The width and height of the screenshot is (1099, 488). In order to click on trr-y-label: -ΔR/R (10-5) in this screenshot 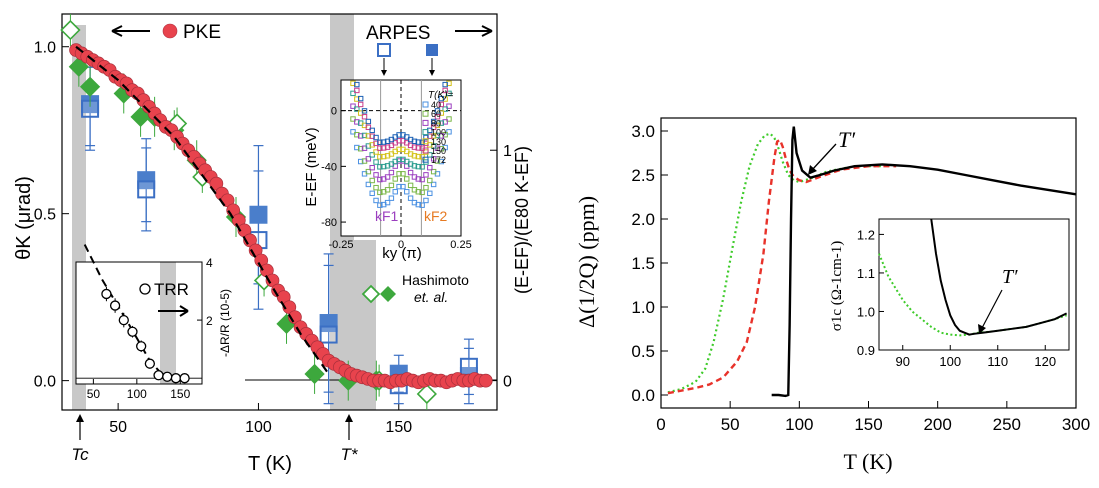, I will do `click(225, 323)`.